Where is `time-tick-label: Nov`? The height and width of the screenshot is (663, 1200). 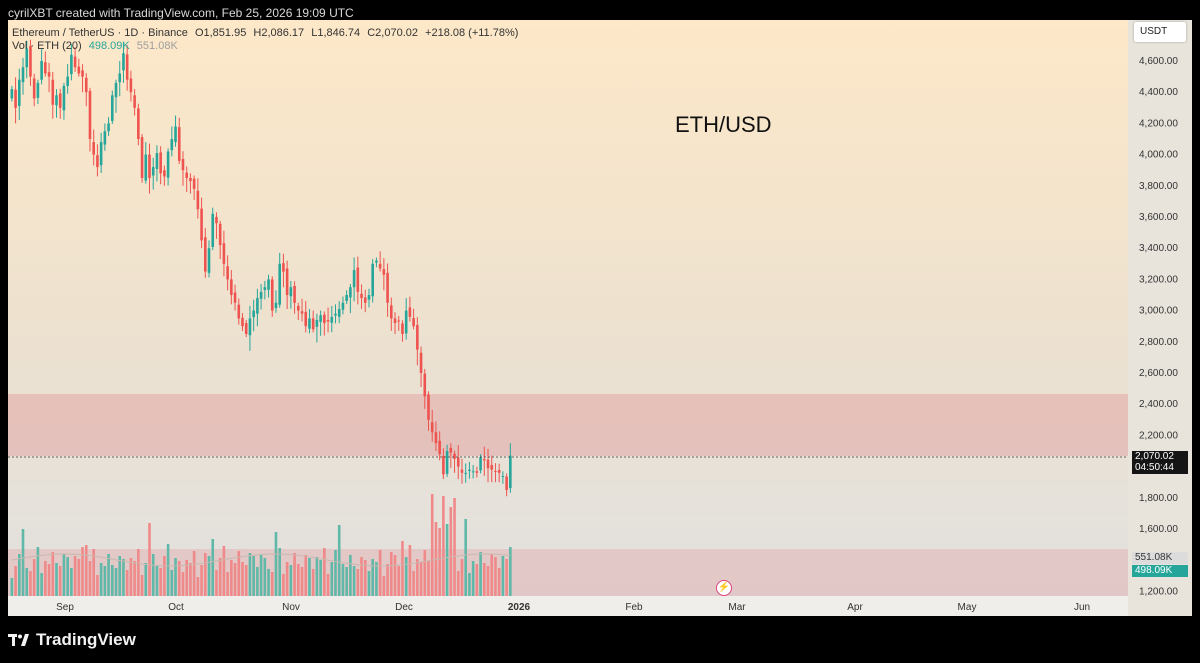
time-tick-label: Nov is located at coordinates (291, 607).